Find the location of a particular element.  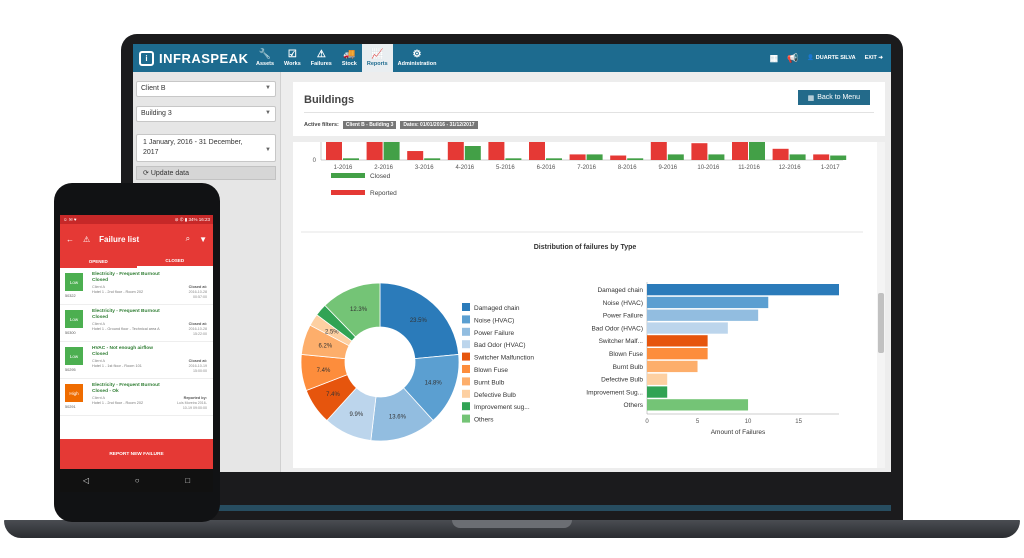

nav-item-administration: ⚙ Administration is located at coordinates (417, 58).